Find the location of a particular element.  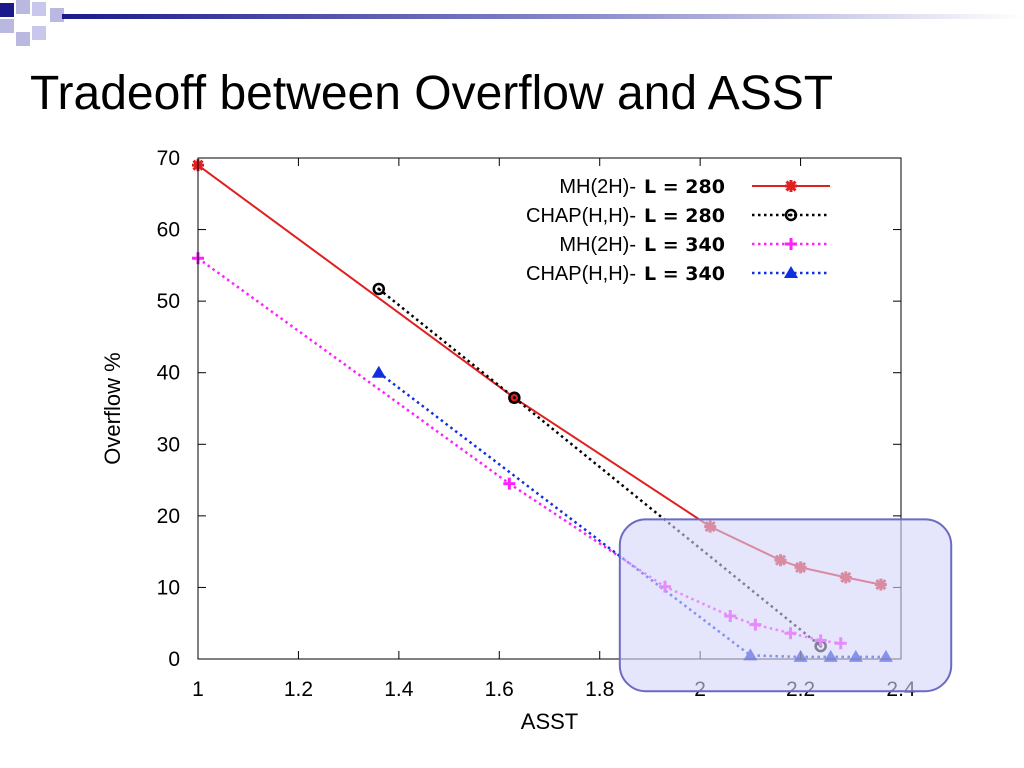

y-tick-label: 50 is located at coordinates (168, 301).